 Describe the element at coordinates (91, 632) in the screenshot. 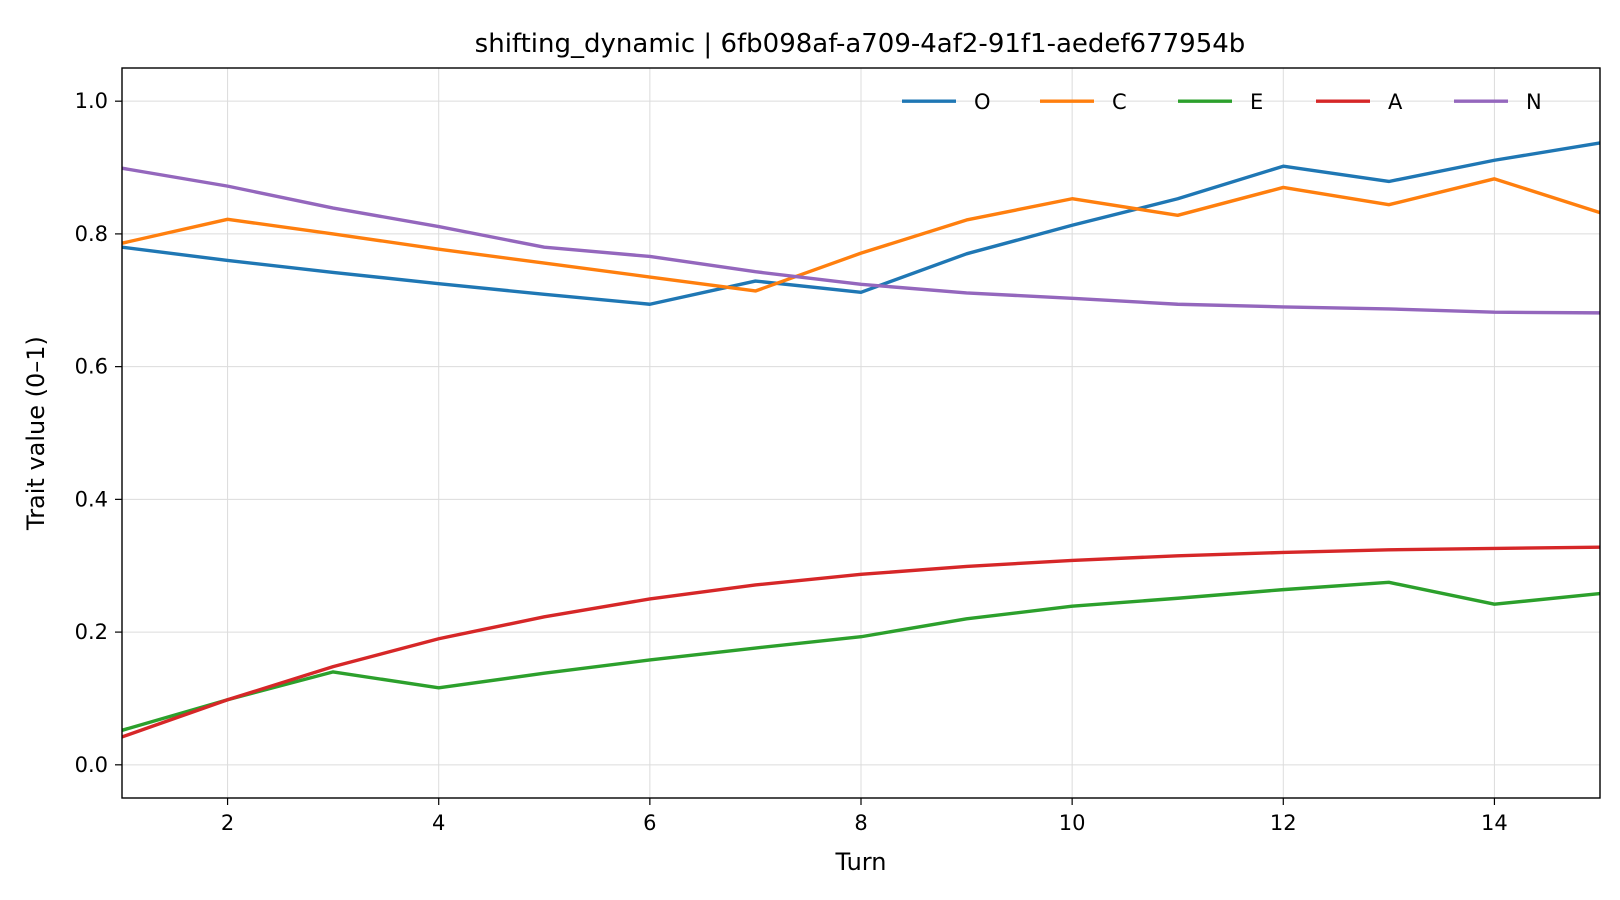

I see `y-tick-label: 0.2` at that location.